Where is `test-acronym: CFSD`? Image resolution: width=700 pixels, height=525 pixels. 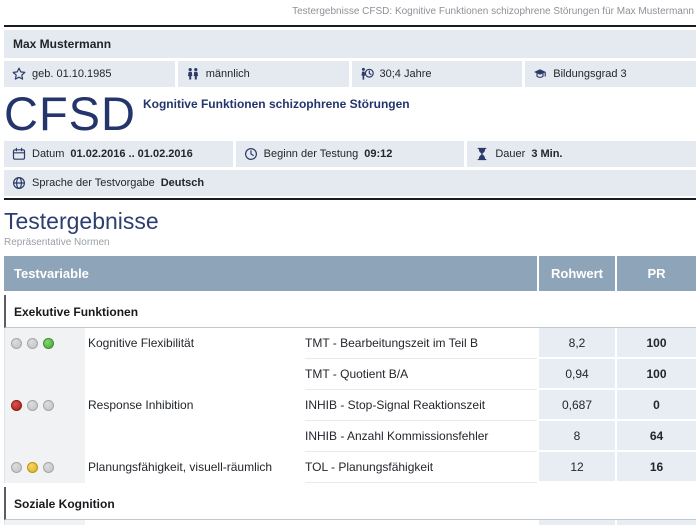 test-acronym: CFSD is located at coordinates (70, 113).